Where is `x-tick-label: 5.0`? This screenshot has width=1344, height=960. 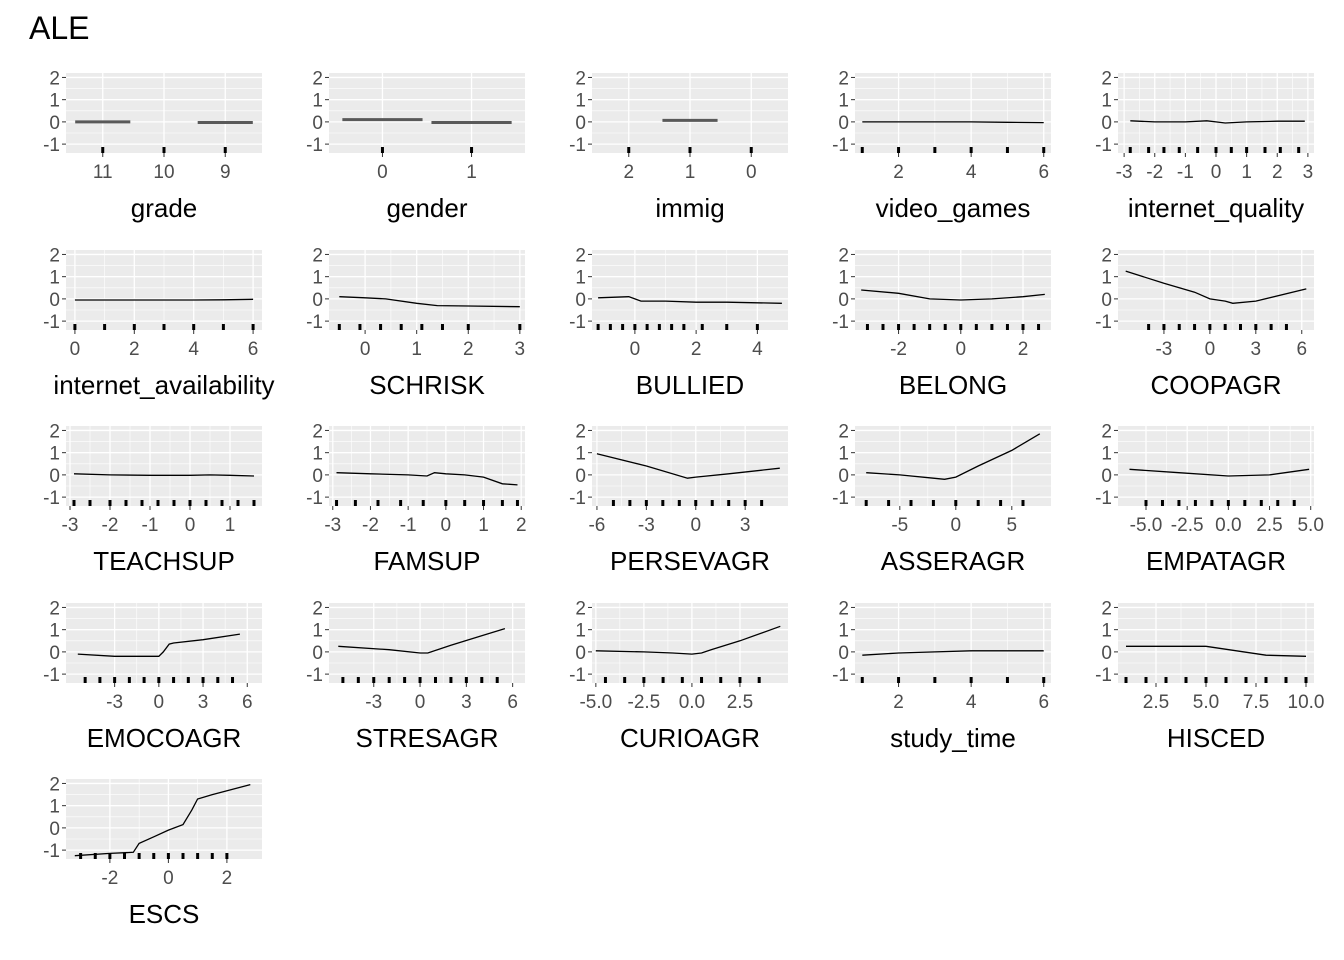 x-tick-label: 5.0 is located at coordinates (1206, 702).